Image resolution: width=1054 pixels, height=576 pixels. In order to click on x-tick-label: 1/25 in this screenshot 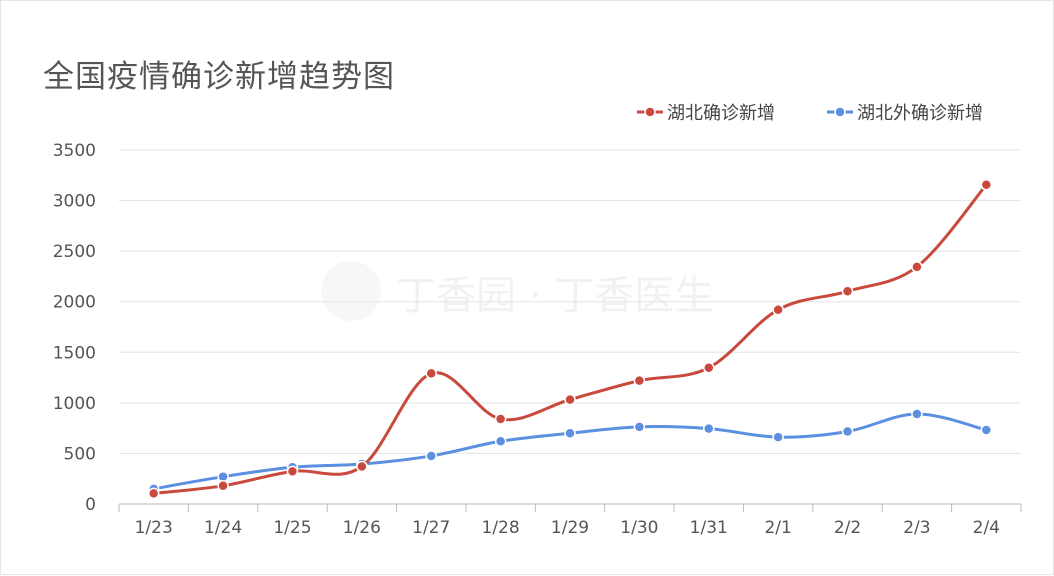, I will do `click(292, 528)`.